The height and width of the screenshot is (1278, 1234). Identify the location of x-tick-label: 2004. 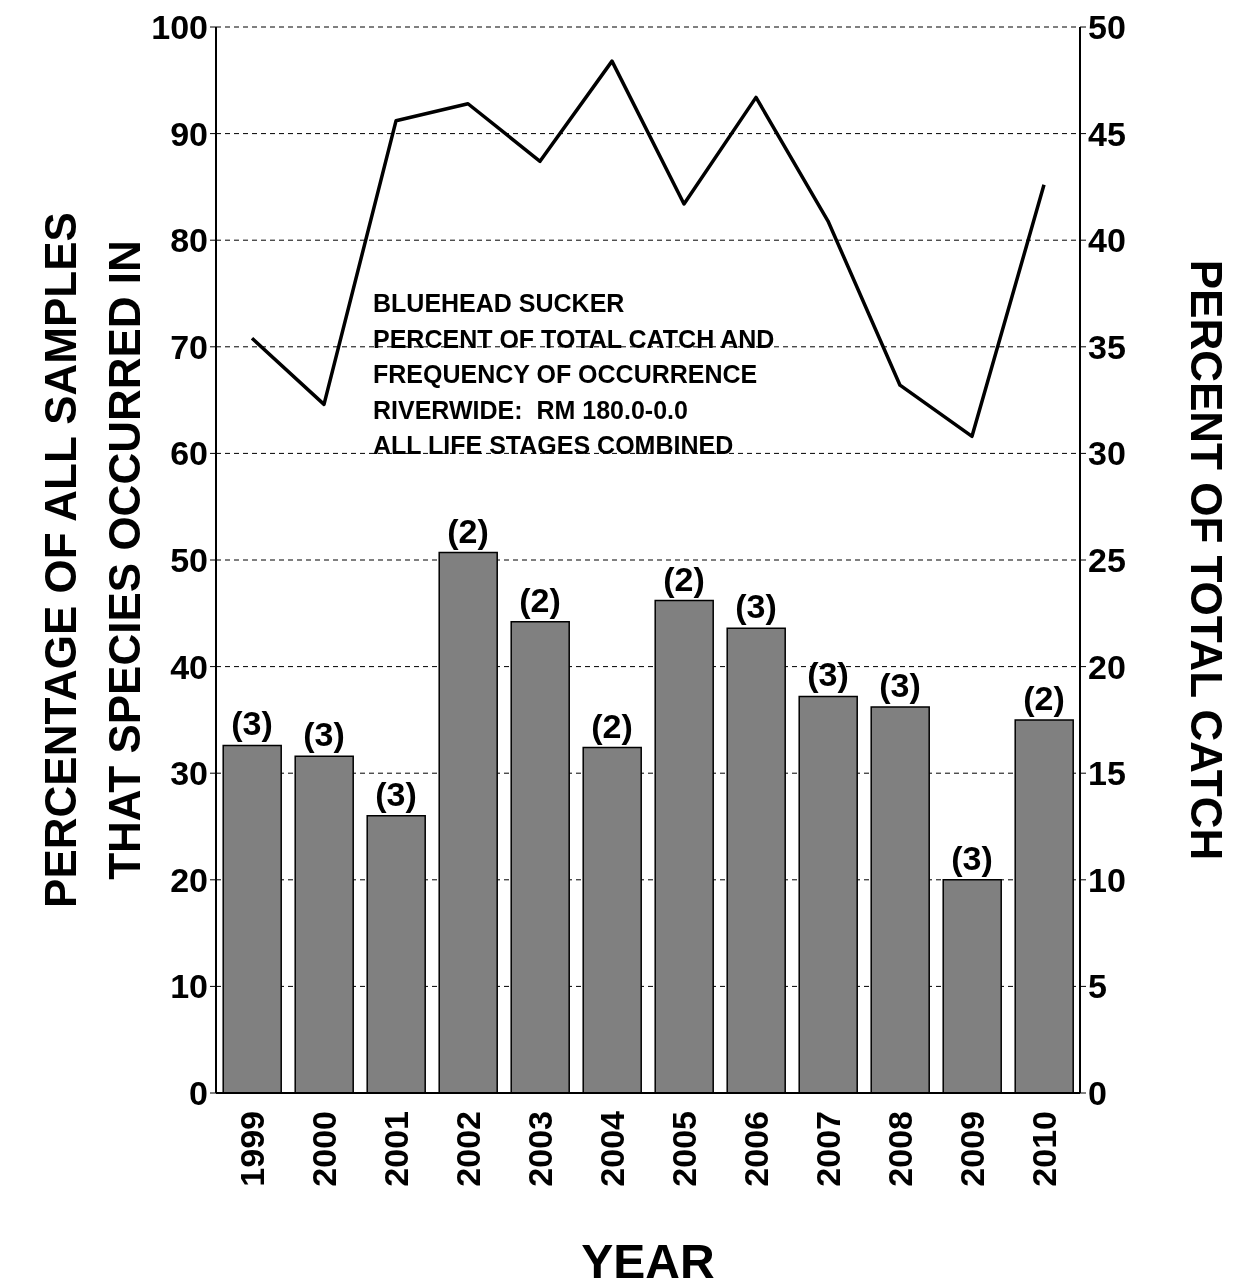
(612, 1148).